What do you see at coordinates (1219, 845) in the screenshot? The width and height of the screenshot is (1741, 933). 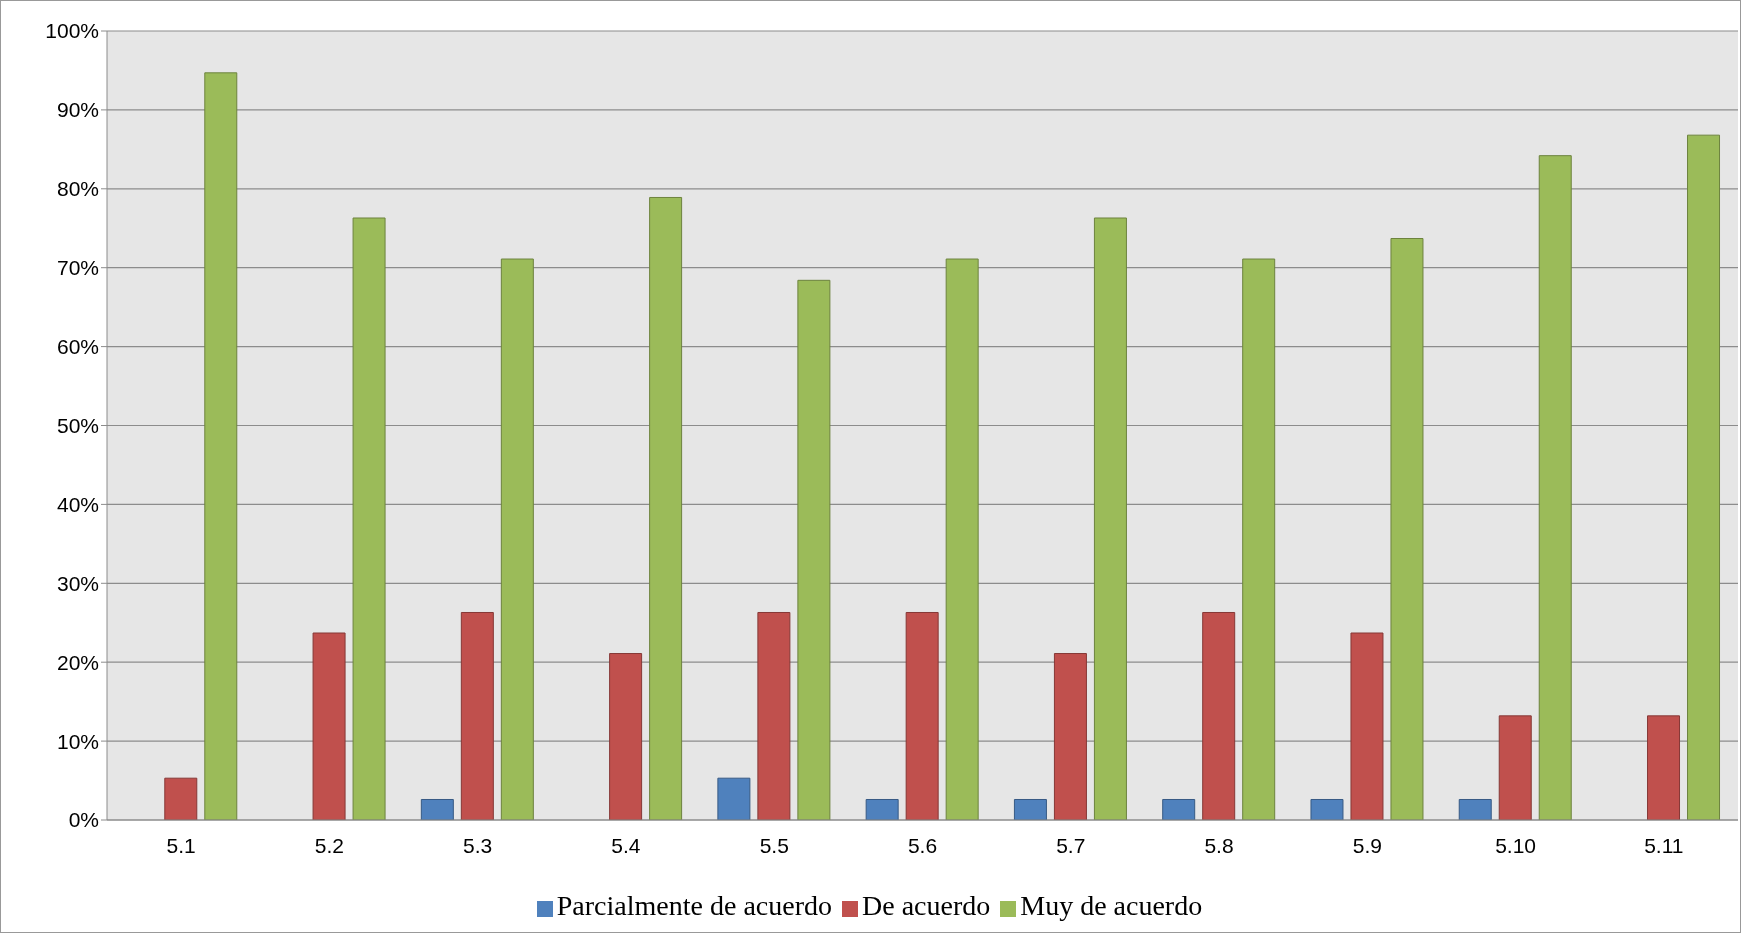 I see `x-tick-label: 5.8` at bounding box center [1219, 845].